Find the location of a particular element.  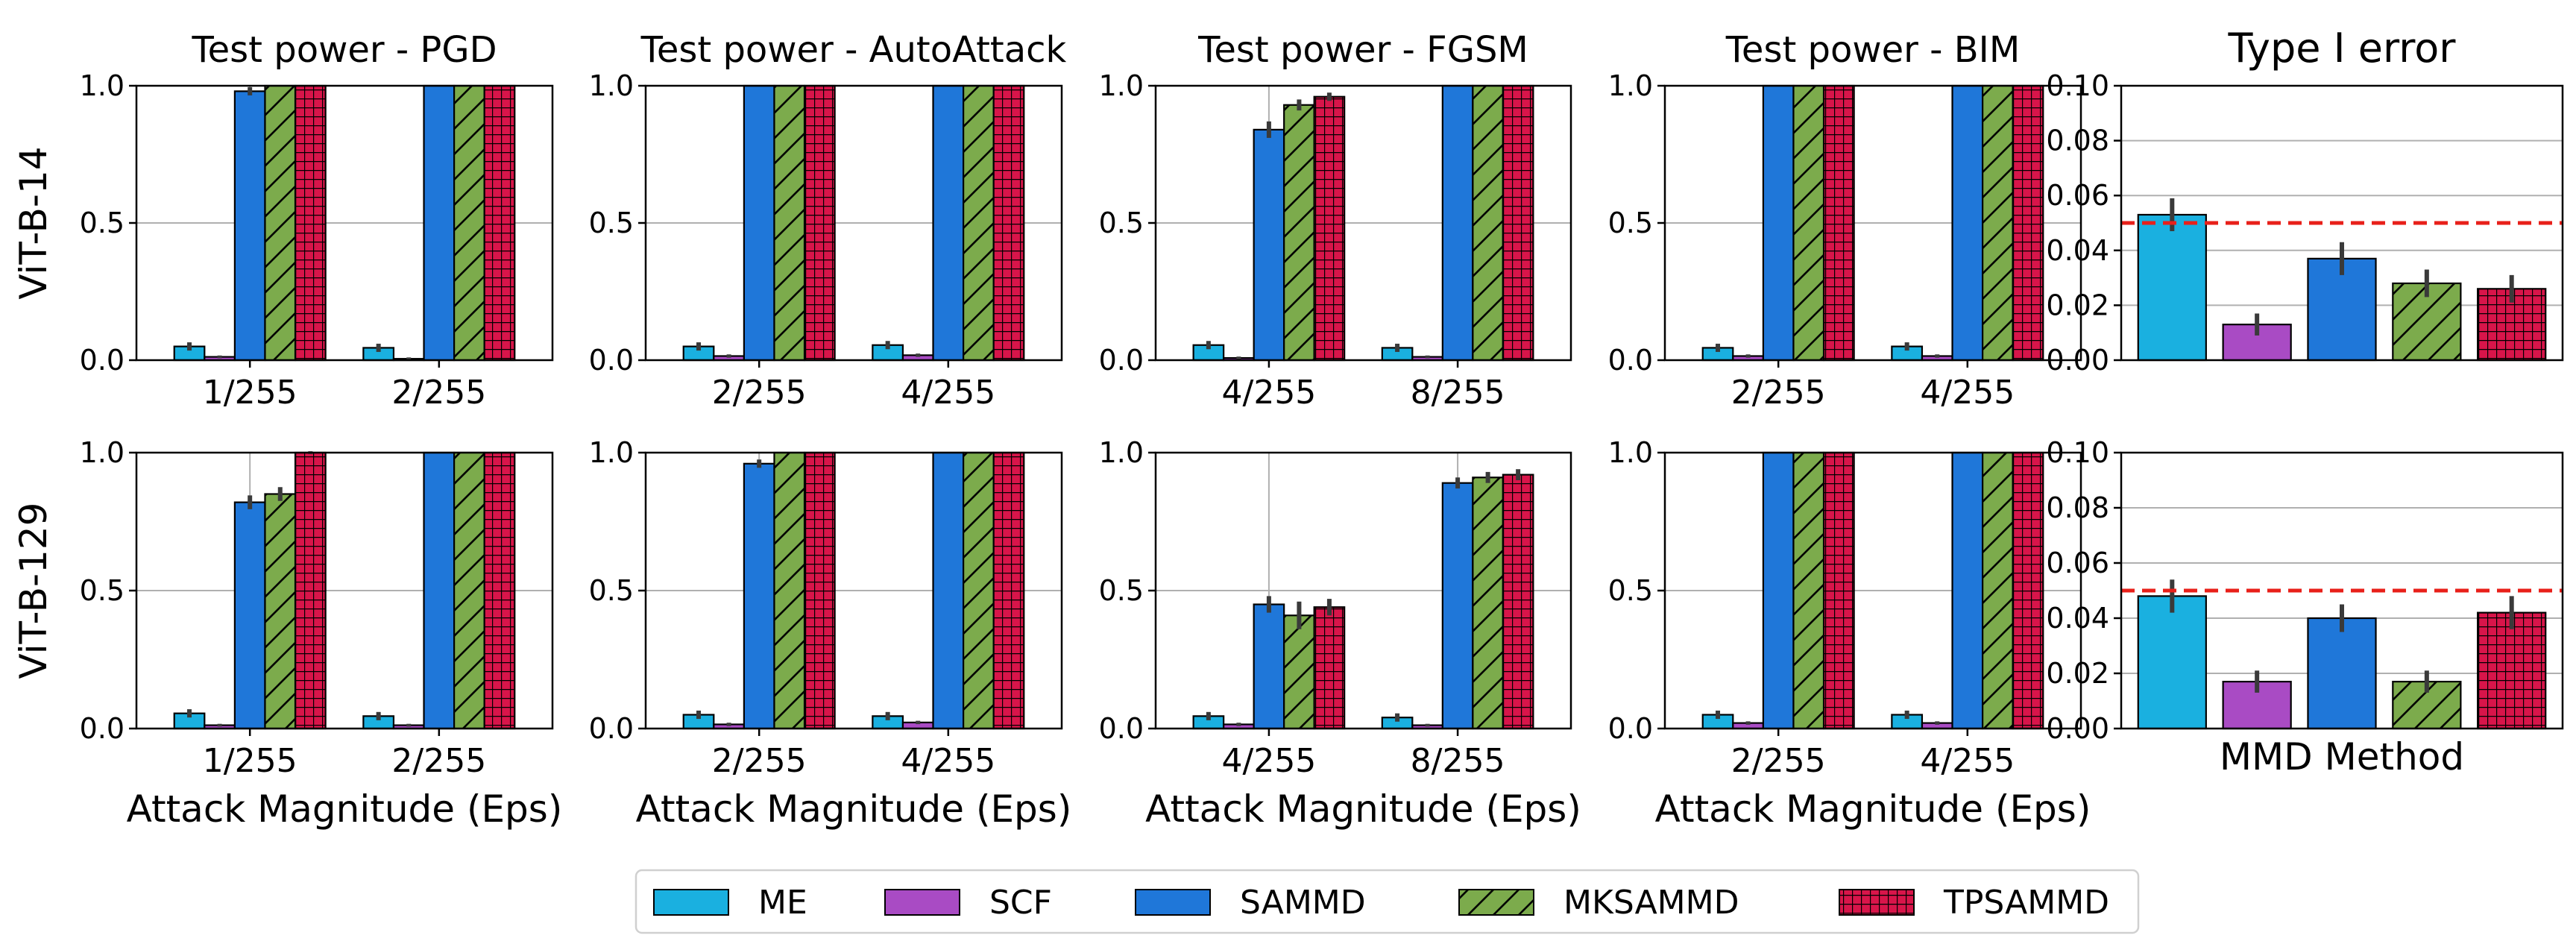

ytick-label: 0.04 is located at coordinates (2077, 618).